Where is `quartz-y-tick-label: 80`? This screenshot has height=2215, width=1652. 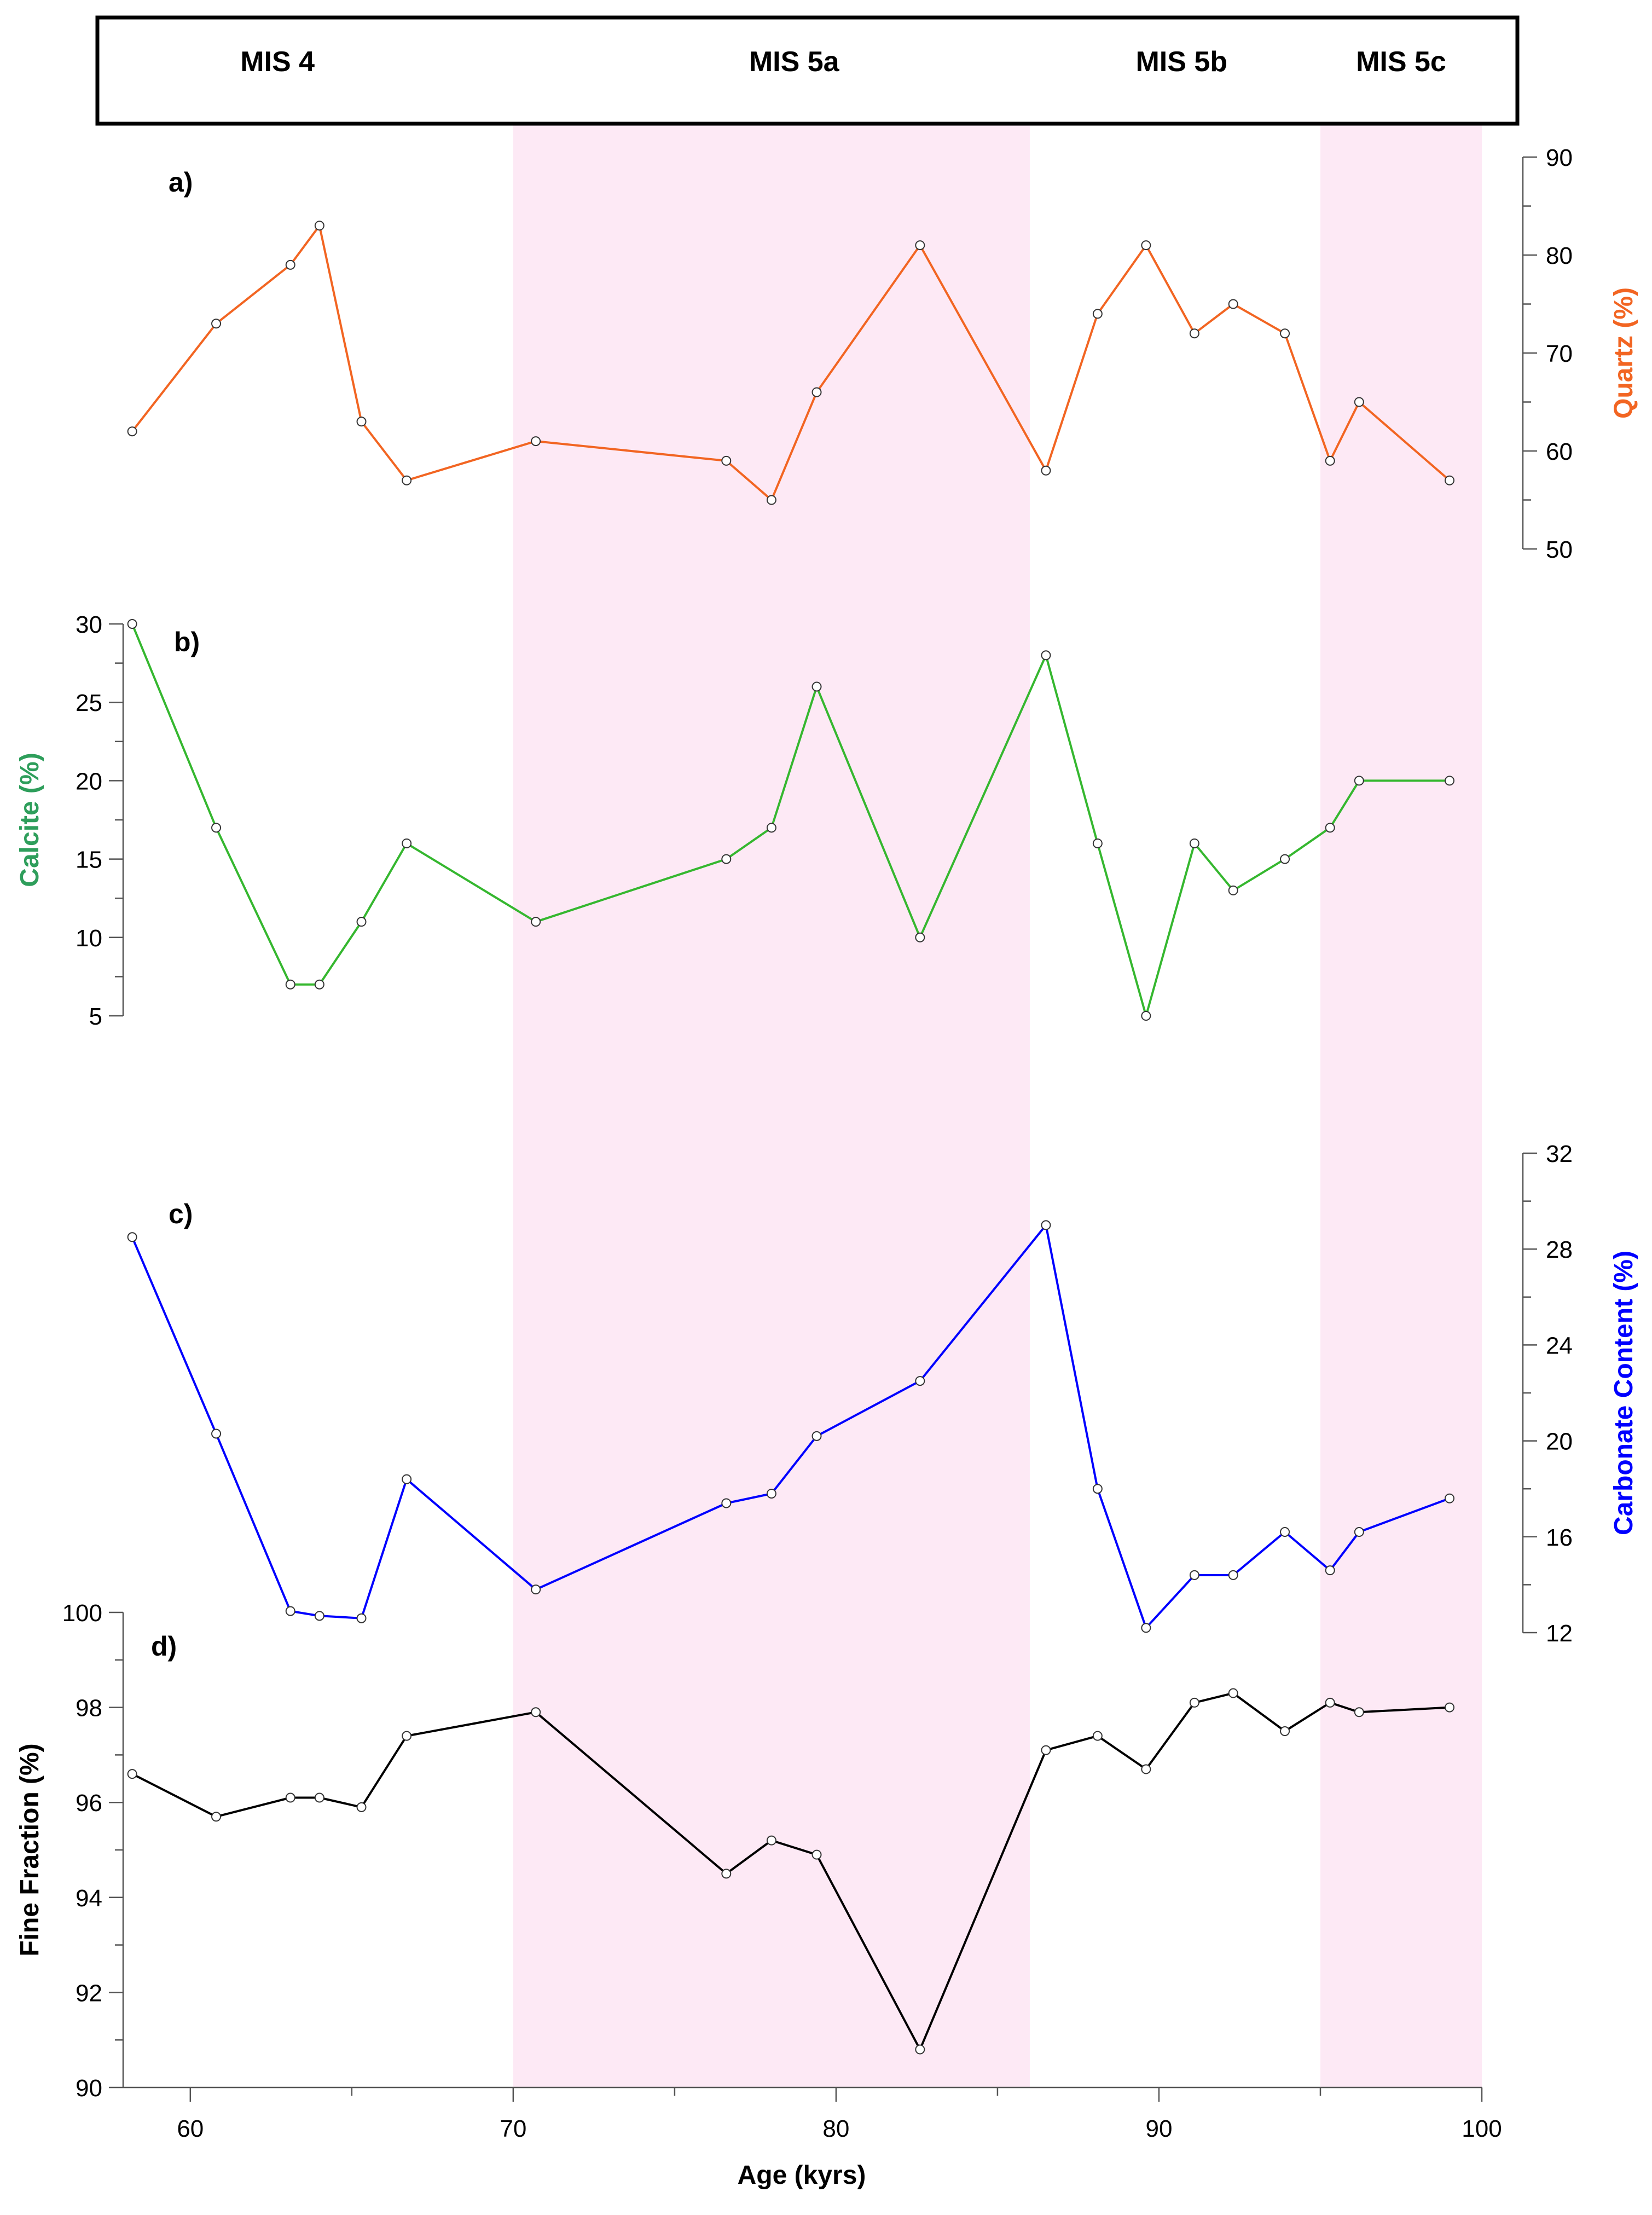 quartz-y-tick-label: 80 is located at coordinates (1559, 255).